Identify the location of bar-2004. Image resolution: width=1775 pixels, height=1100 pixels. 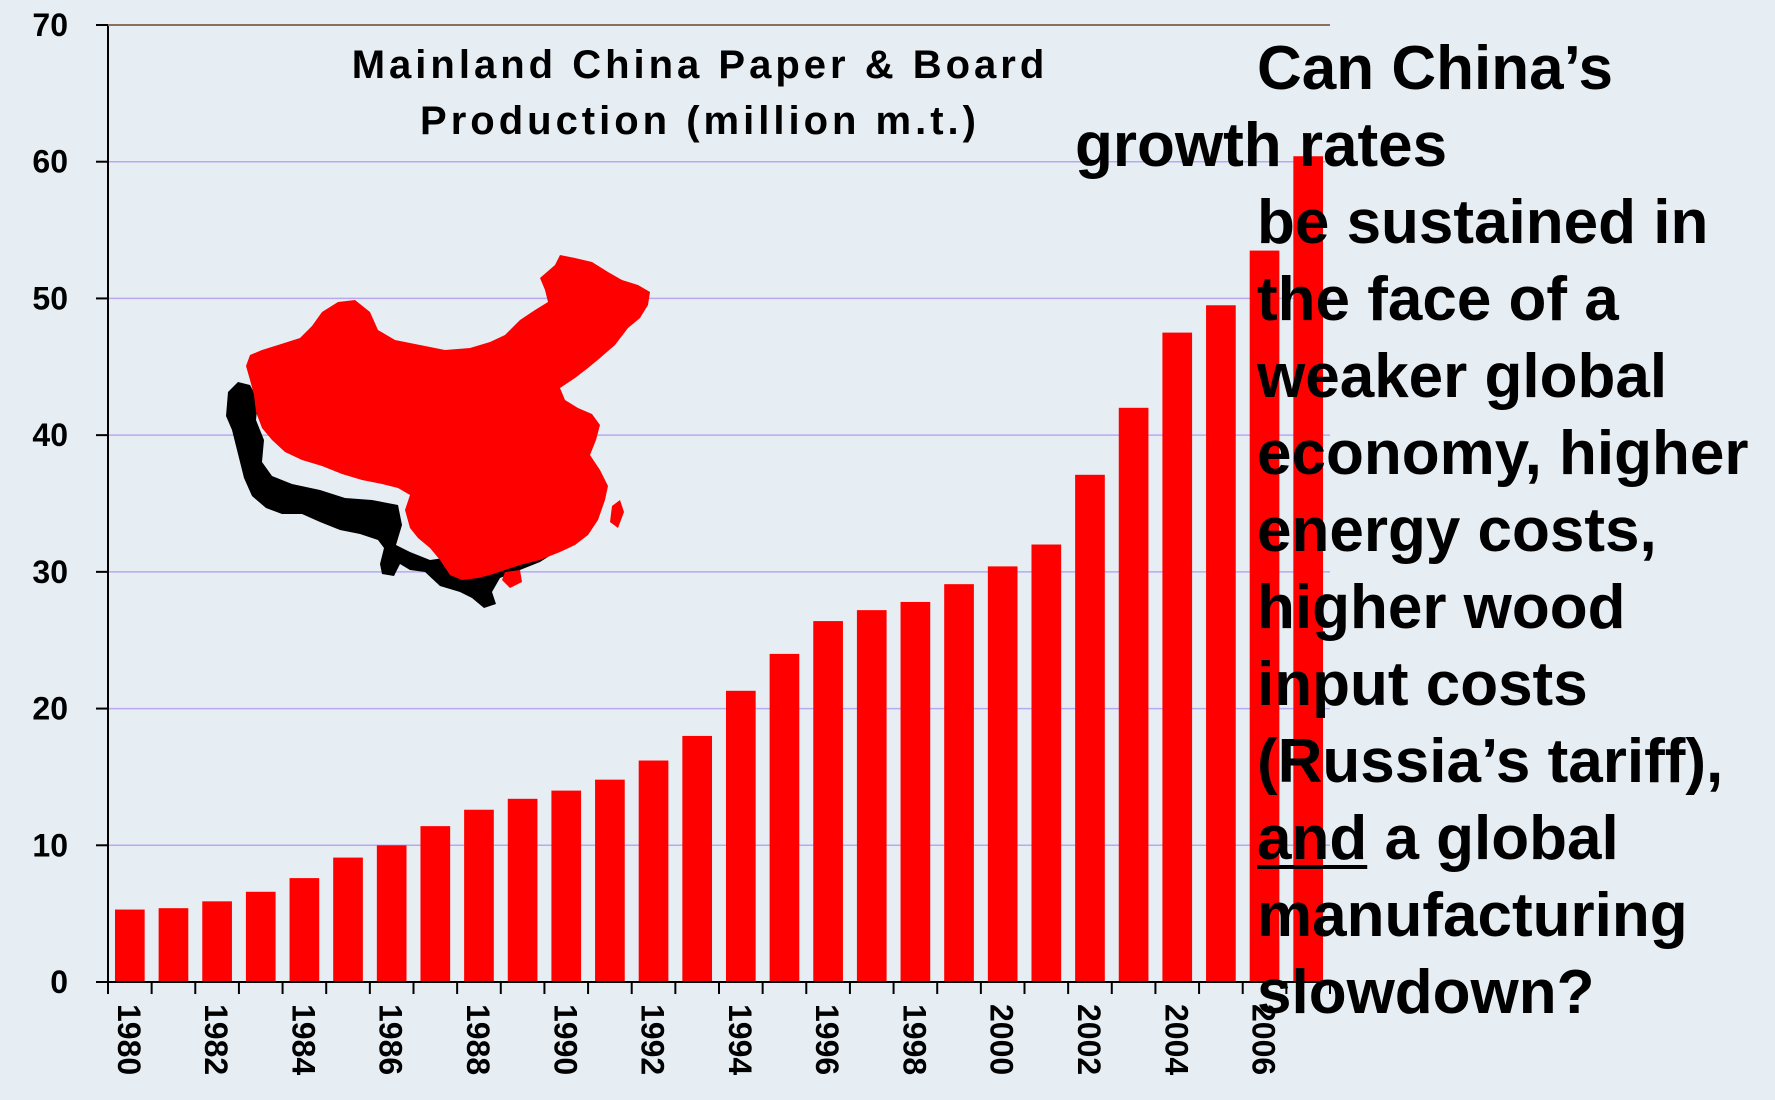
(1177, 657).